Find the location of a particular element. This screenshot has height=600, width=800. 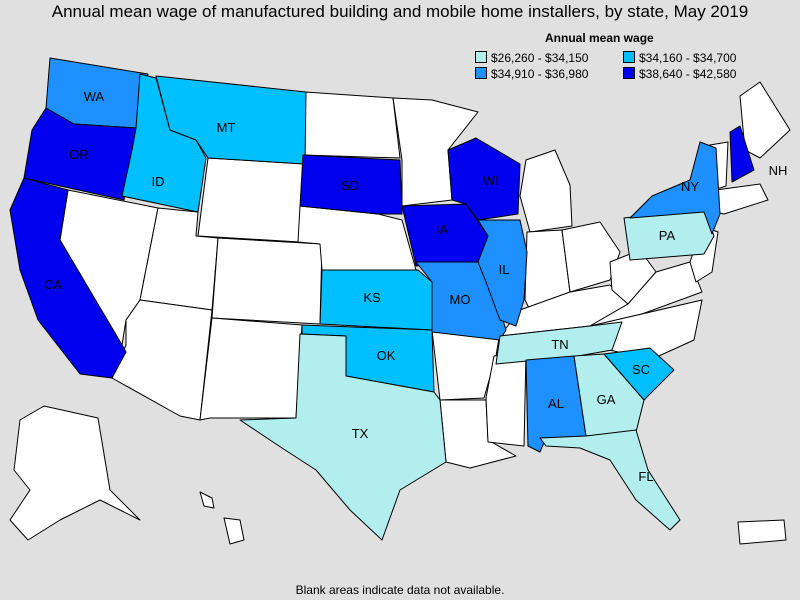

state-il is located at coordinates (502, 273).